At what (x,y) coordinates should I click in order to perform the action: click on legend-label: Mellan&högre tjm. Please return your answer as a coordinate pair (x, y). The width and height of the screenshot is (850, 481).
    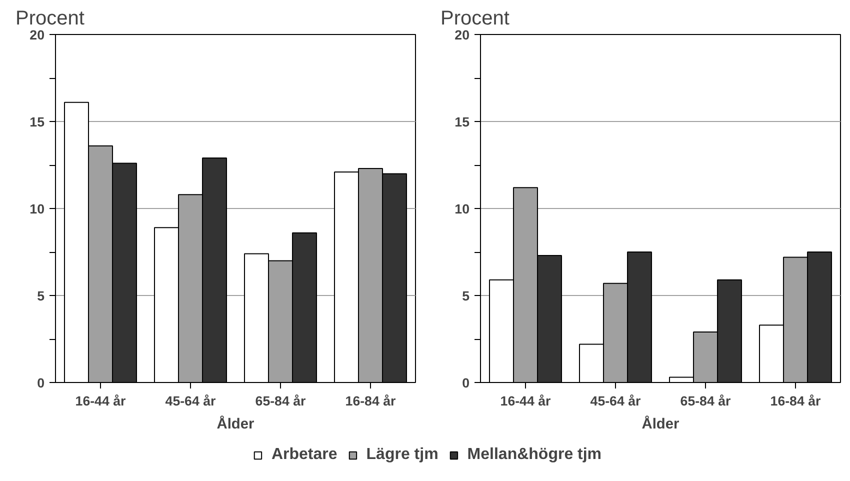
    Looking at the image, I should click on (534, 455).